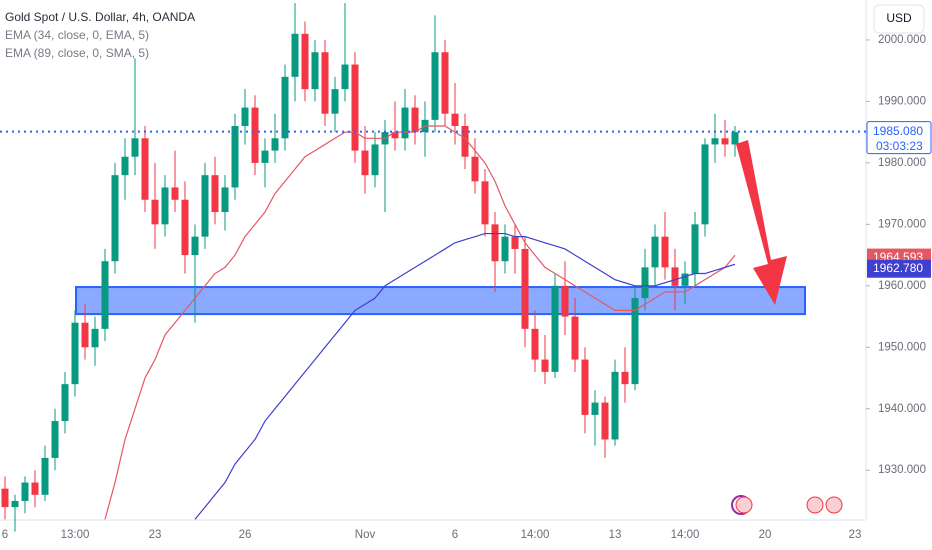 This screenshot has width=932, height=550. Describe the element at coordinates (787, 505) in the screenshot. I see `event-icons` at that location.